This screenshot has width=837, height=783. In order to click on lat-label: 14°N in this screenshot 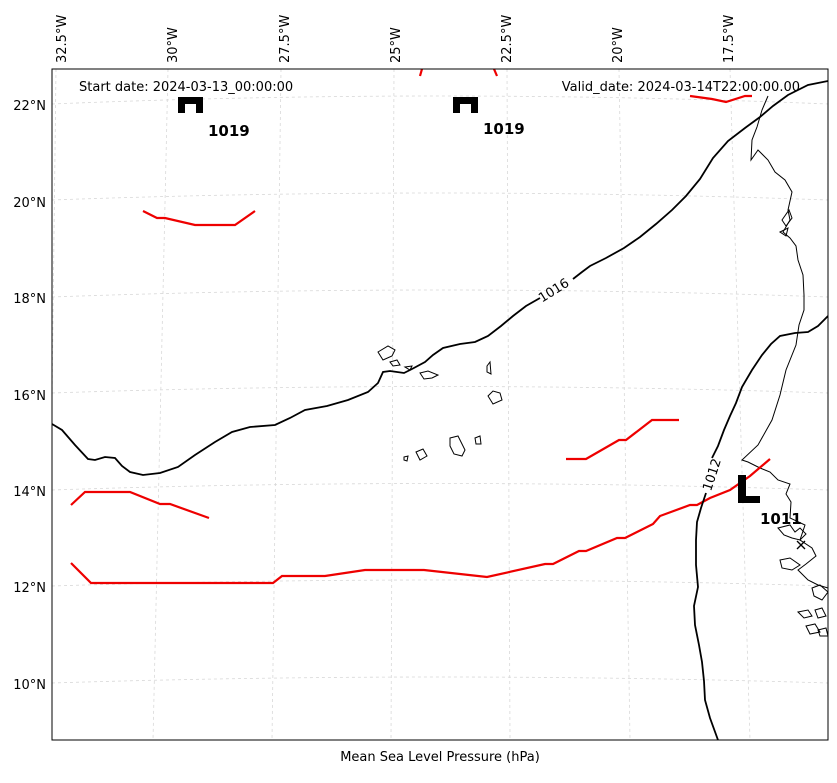, I will do `click(29, 492)`.